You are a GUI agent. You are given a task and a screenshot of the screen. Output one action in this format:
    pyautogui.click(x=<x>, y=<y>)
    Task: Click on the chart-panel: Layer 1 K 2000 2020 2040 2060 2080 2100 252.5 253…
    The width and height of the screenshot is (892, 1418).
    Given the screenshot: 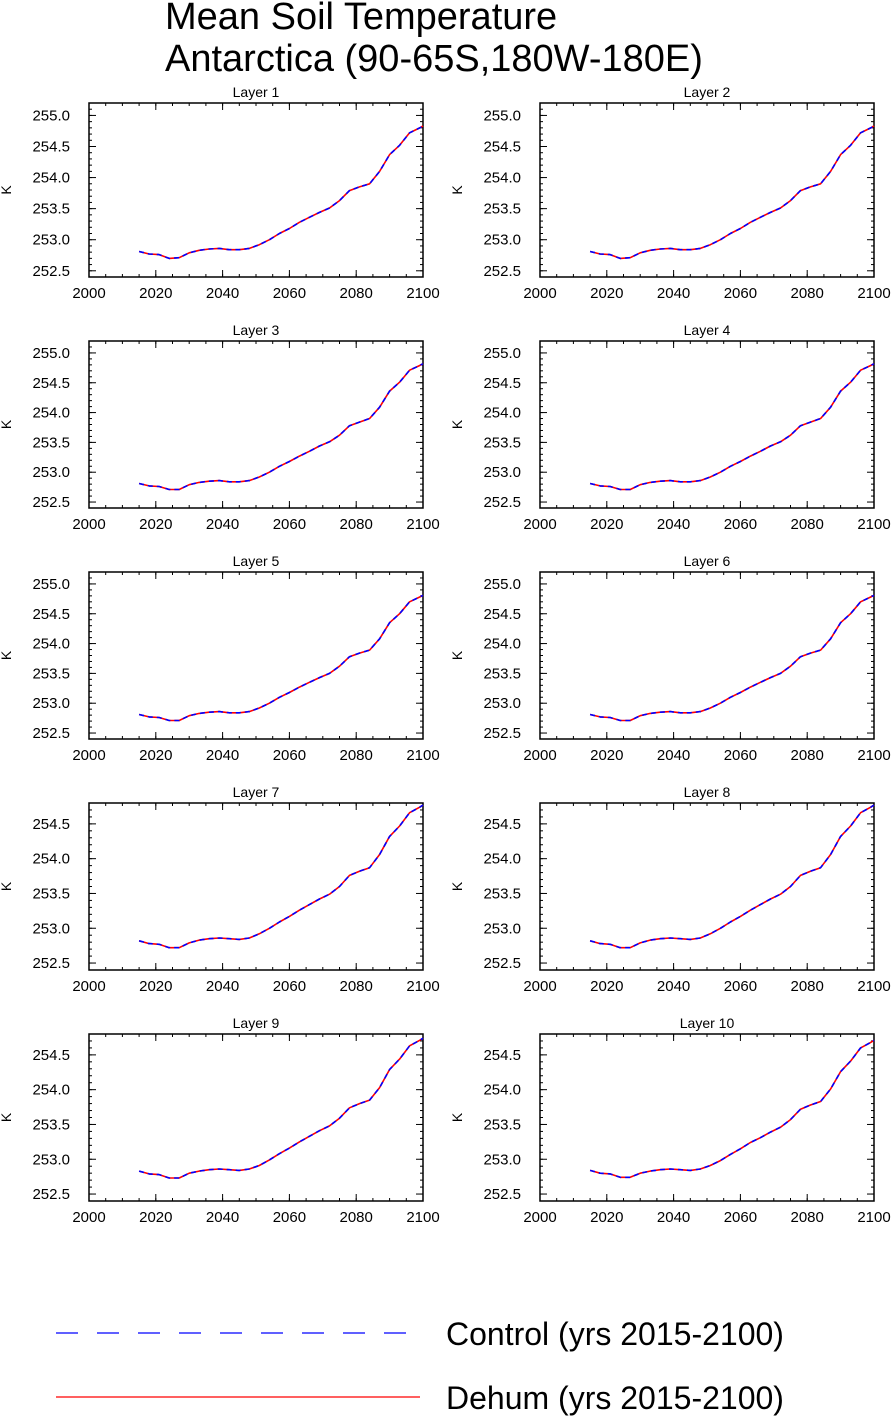 What is the action you would take?
    pyautogui.click(x=220, y=193)
    